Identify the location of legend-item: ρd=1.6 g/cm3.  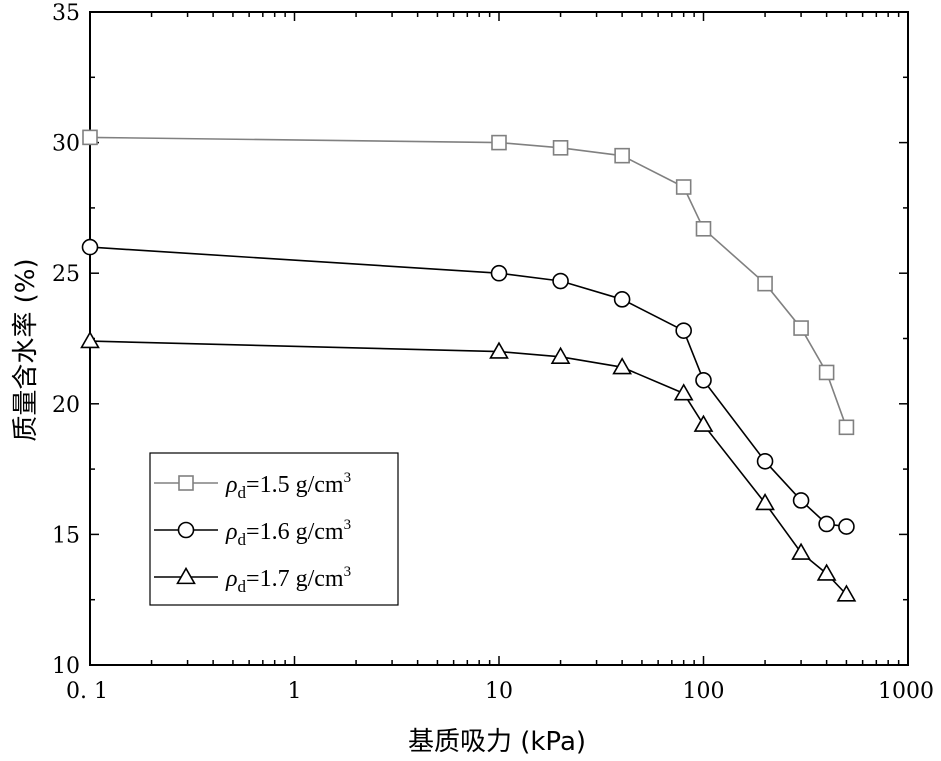
(252, 533).